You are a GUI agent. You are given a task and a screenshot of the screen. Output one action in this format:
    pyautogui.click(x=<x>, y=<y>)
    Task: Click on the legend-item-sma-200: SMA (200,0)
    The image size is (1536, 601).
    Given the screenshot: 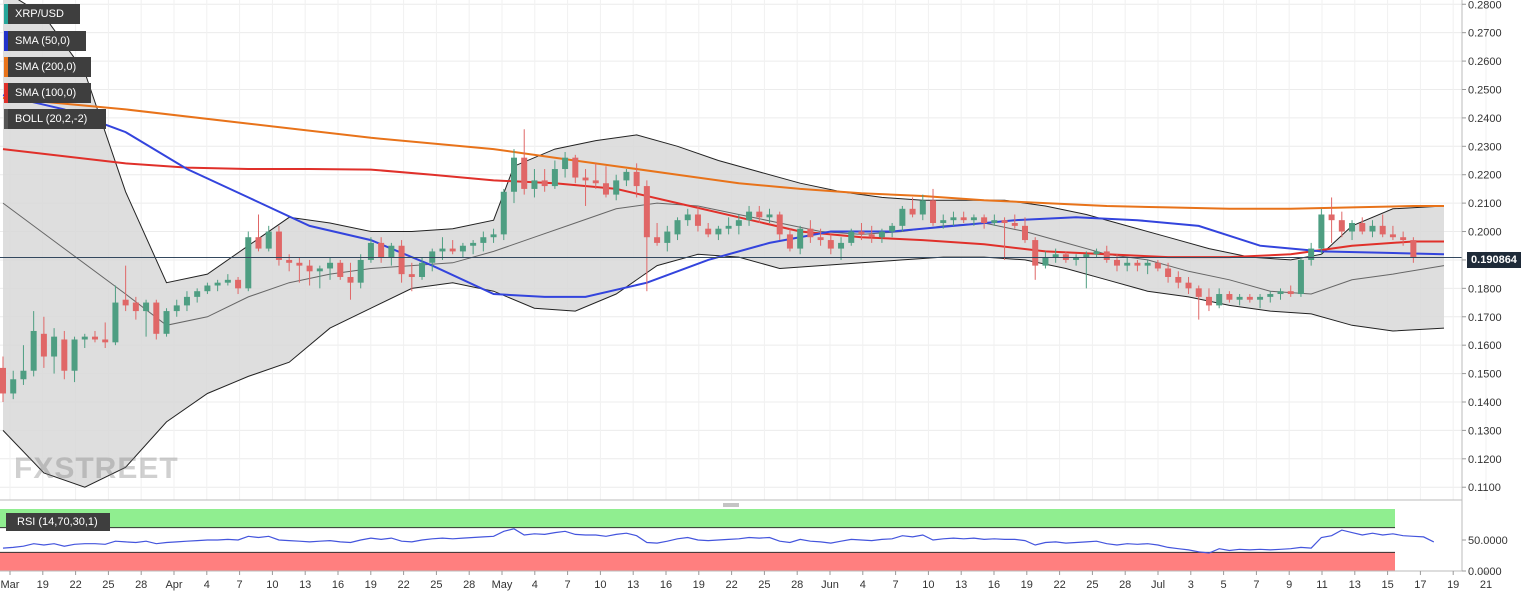 What is the action you would take?
    pyautogui.click(x=47, y=67)
    